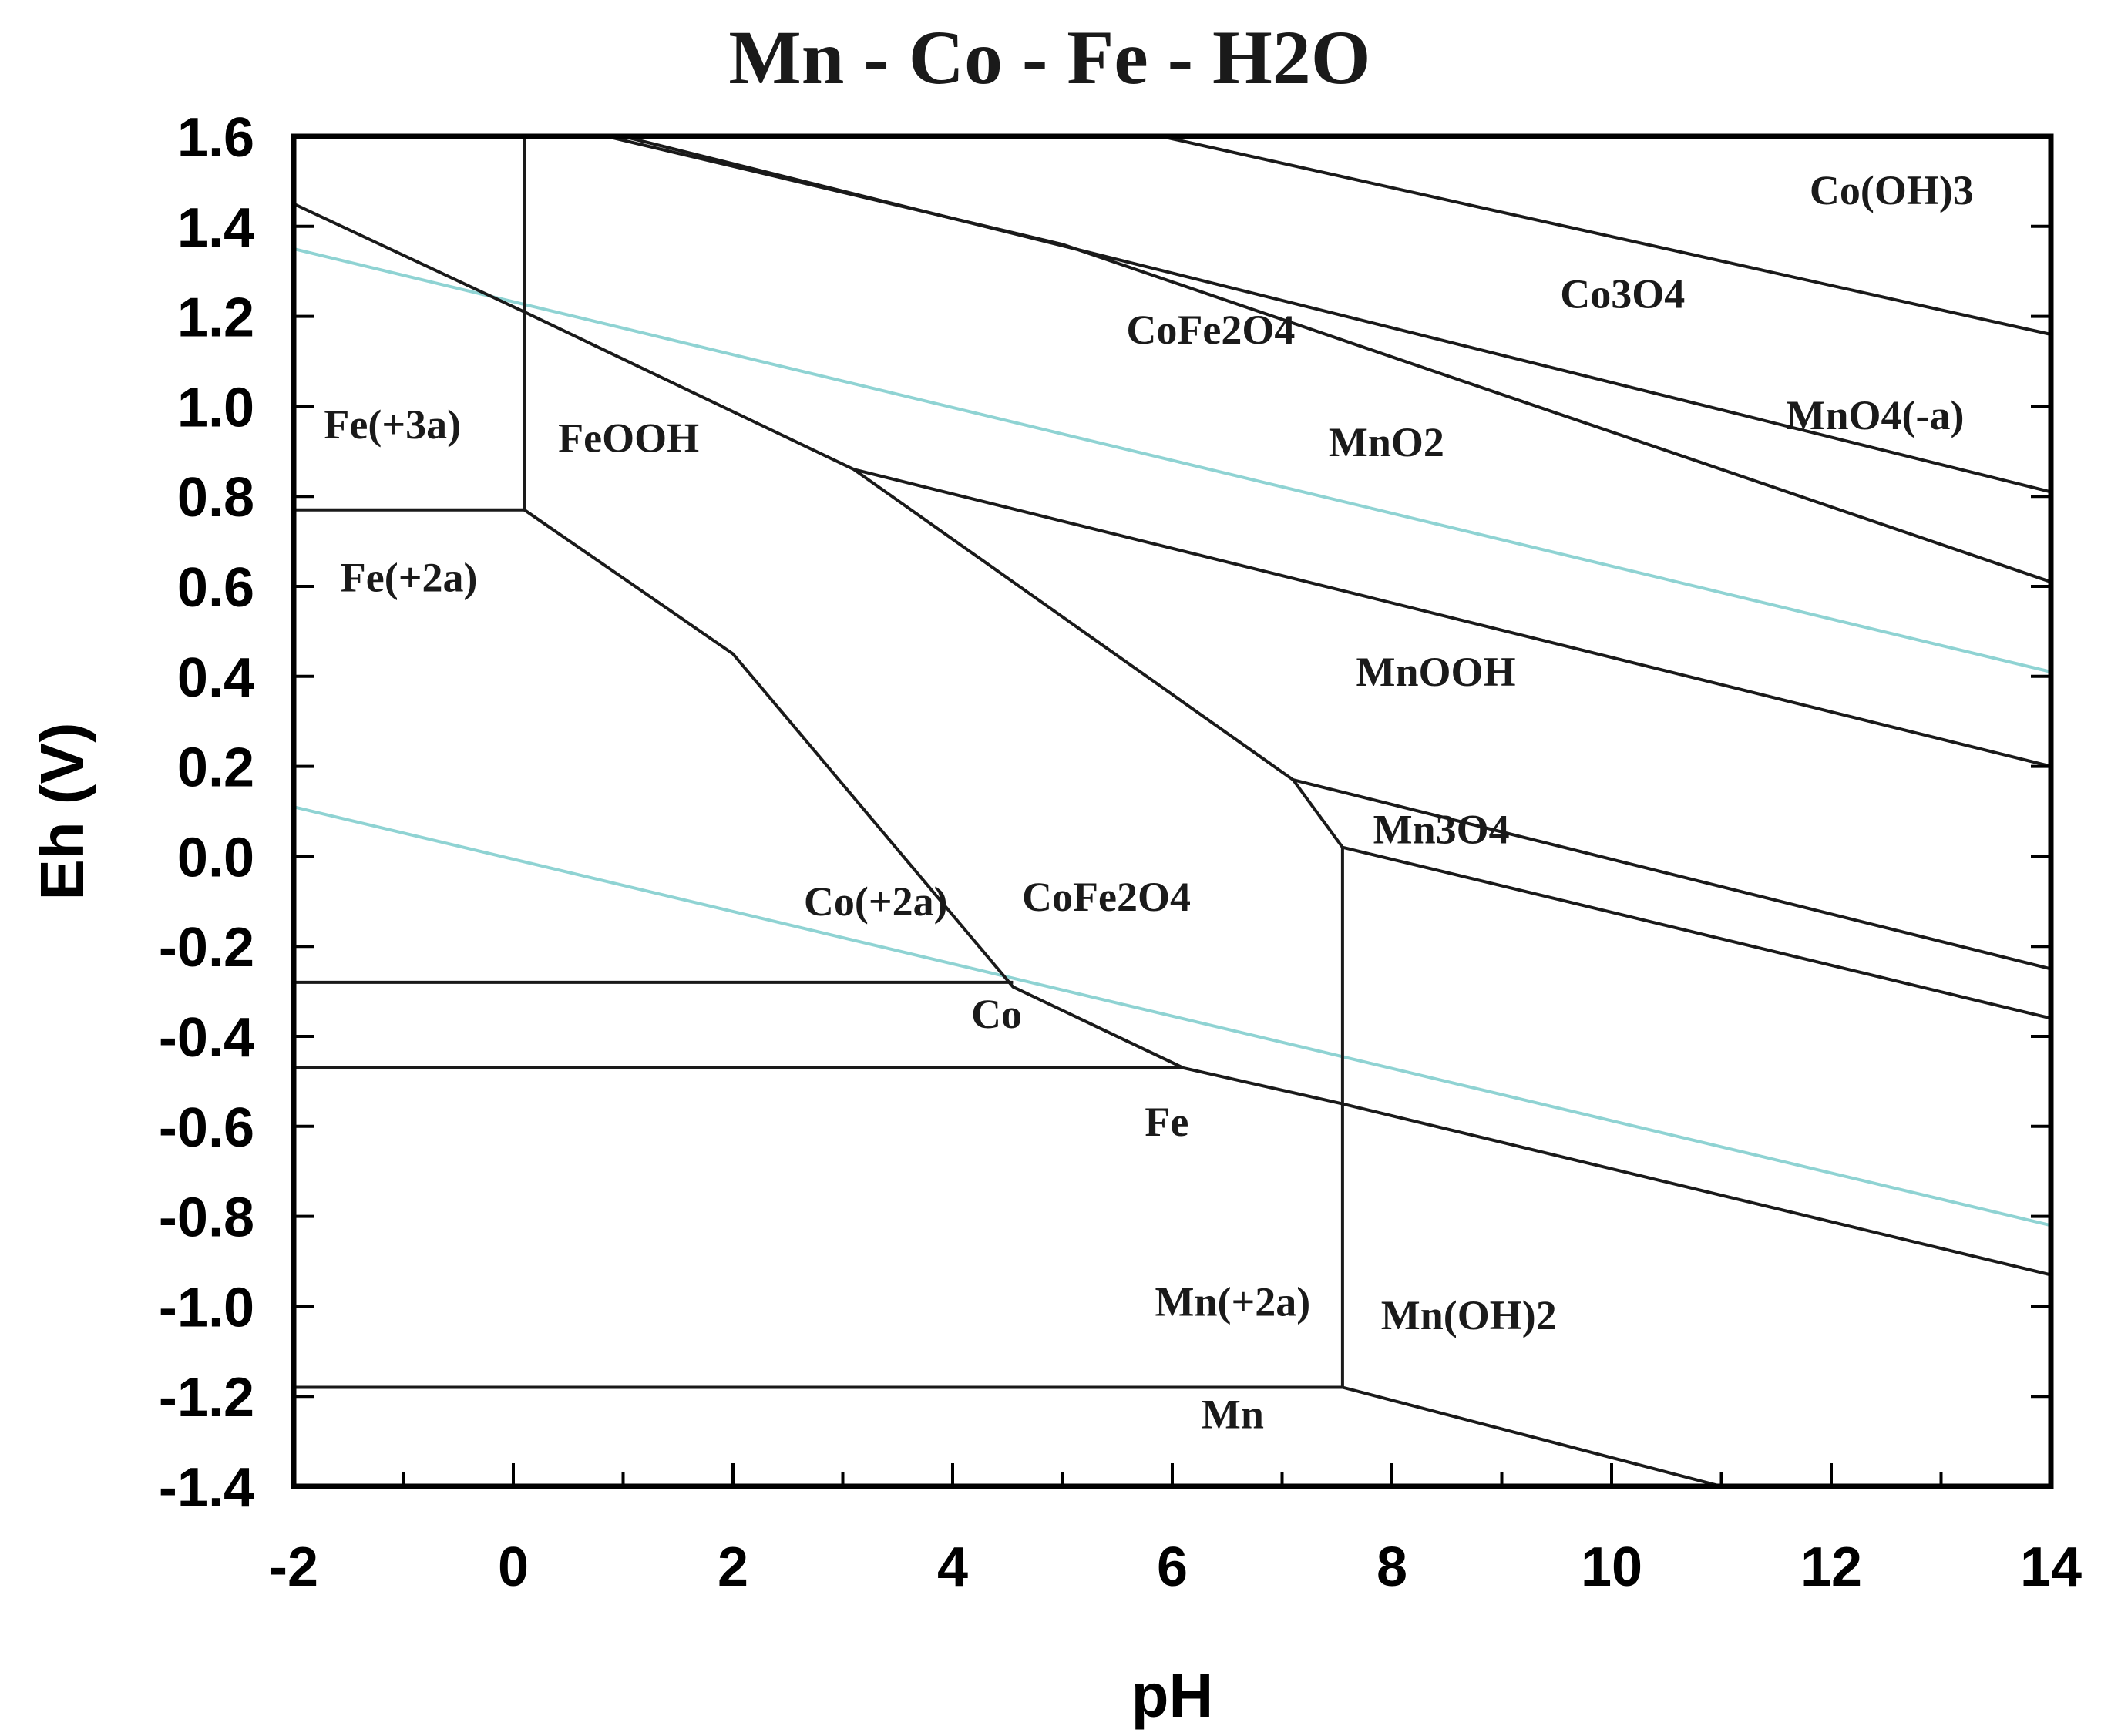 The height and width of the screenshot is (1736, 2101). What do you see at coordinates (1172, 1567) in the screenshot?
I see `x-tick-label: 6` at bounding box center [1172, 1567].